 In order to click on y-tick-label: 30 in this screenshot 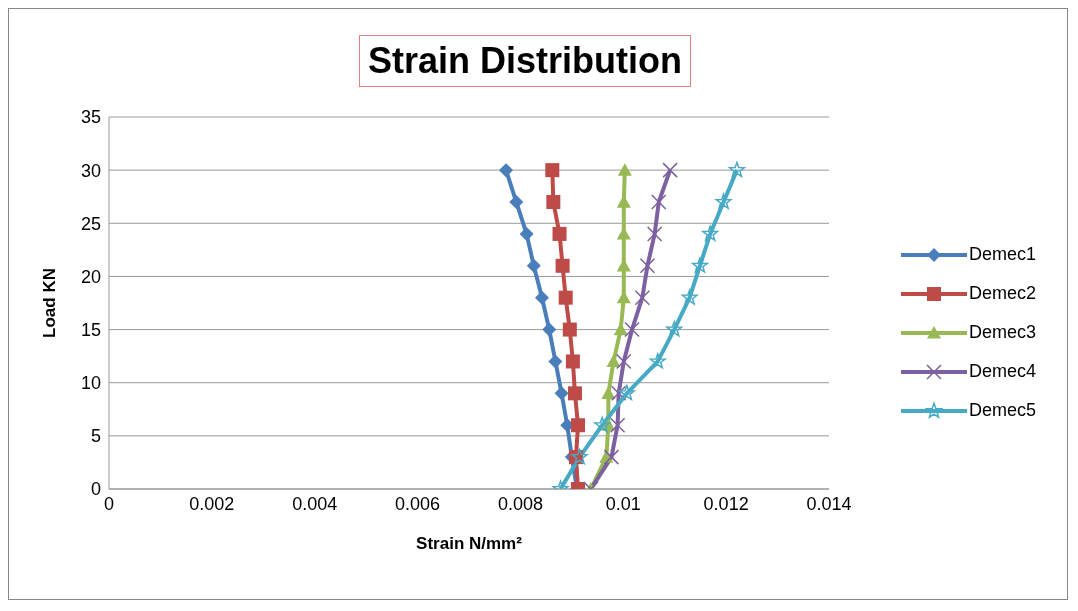, I will do `click(90, 170)`.